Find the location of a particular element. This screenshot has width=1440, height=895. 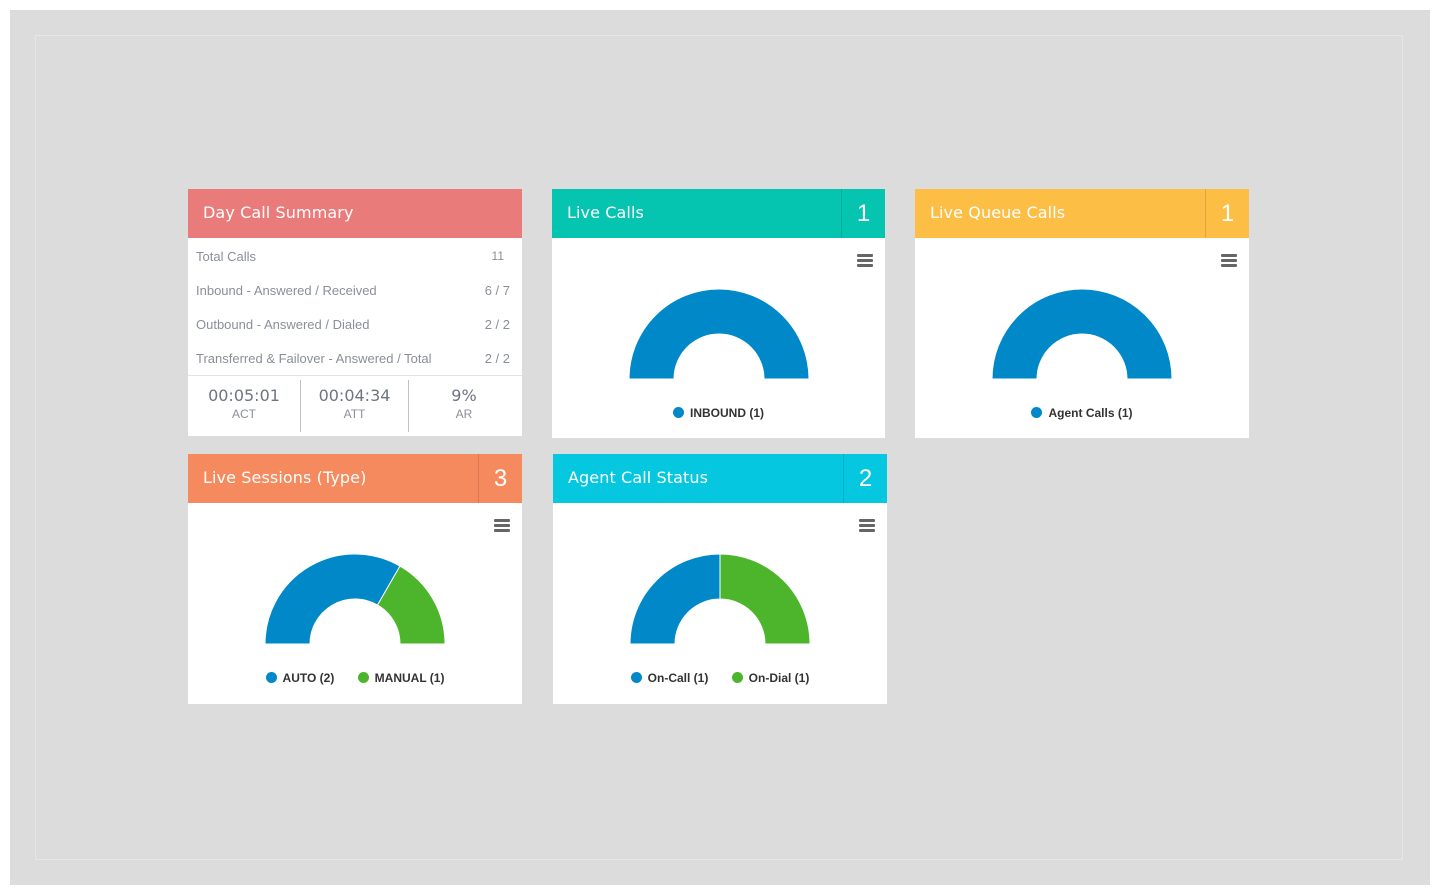

donut-slice-agent-calls is located at coordinates (1082, 334).